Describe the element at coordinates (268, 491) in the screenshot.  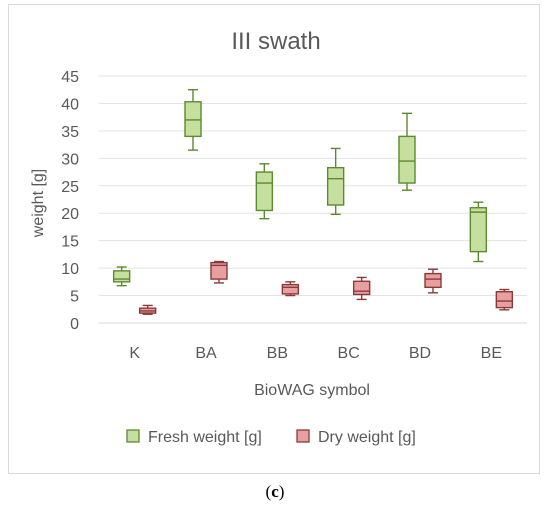
I see `caption-open: (` at that location.